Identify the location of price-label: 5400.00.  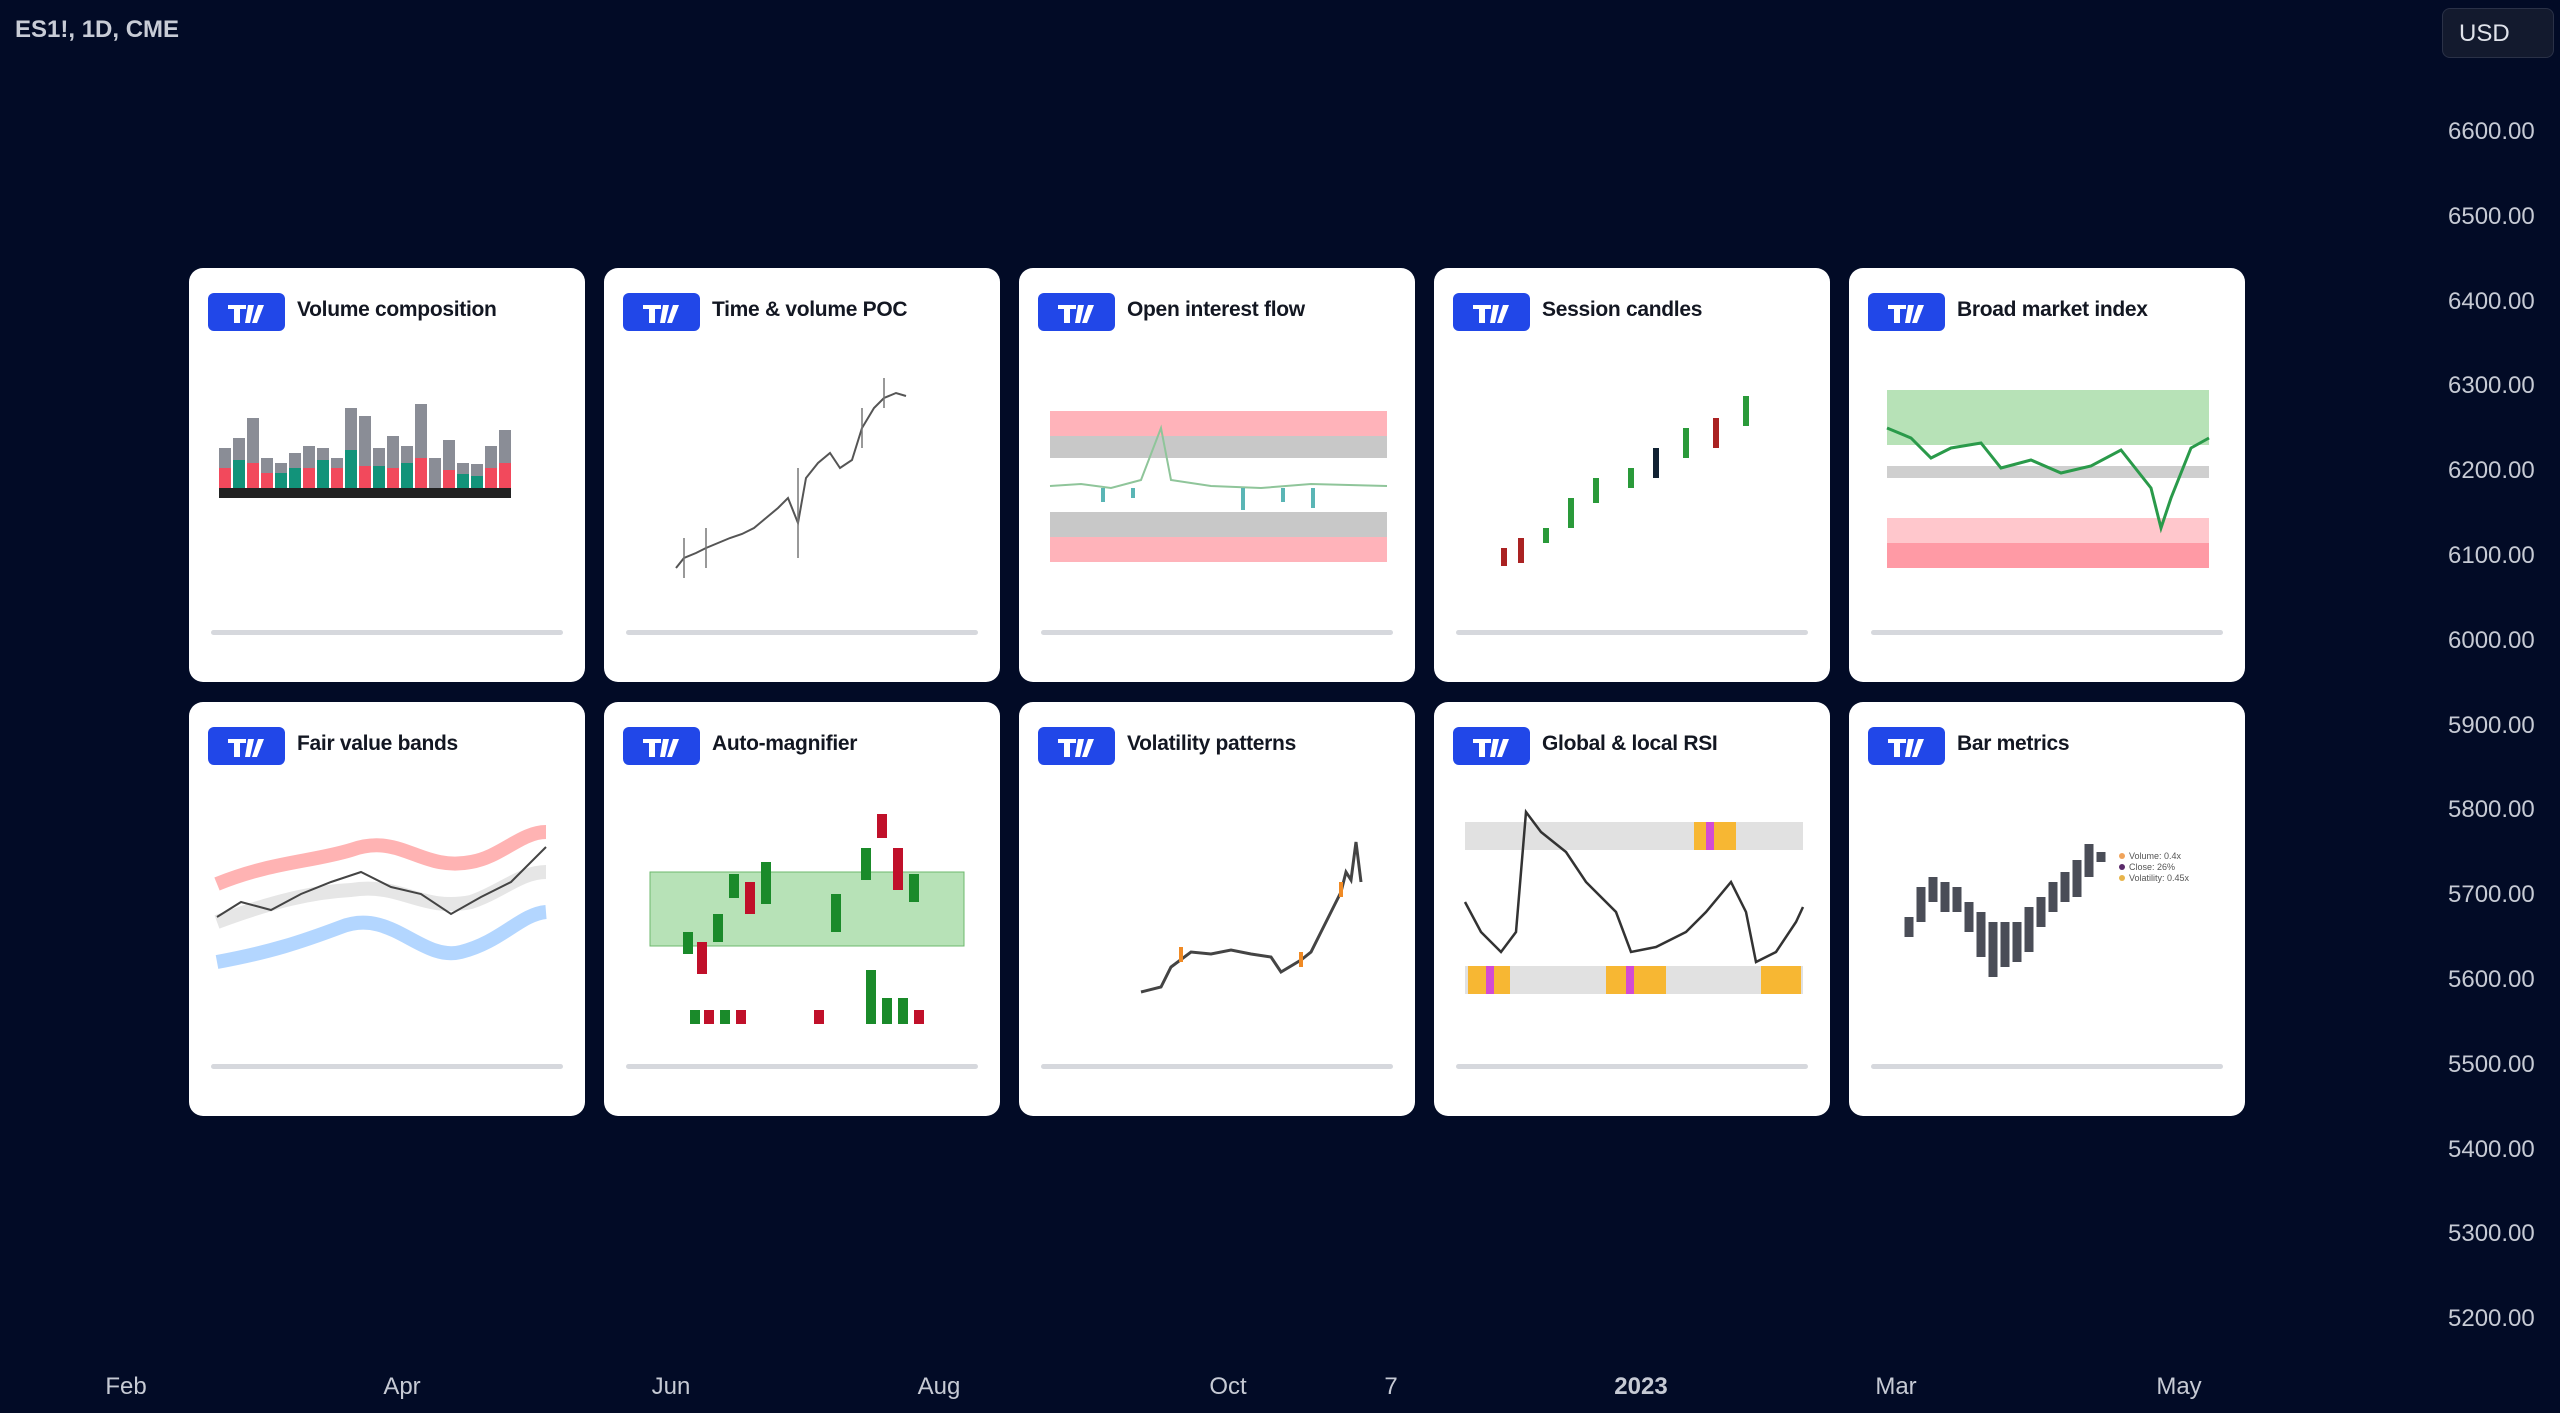
(2491, 1149).